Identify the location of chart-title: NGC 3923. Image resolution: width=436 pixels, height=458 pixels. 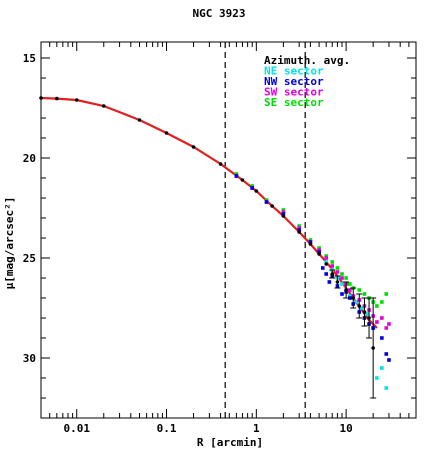
(219, 13).